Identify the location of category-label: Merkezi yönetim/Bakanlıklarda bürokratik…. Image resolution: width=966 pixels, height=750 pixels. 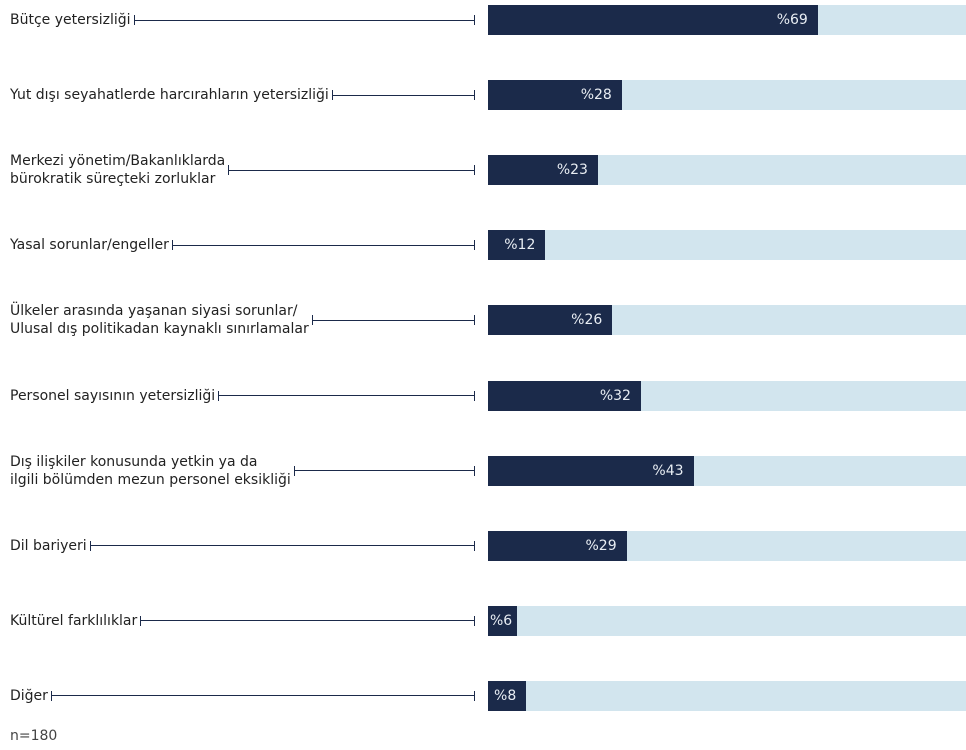
(118, 170).